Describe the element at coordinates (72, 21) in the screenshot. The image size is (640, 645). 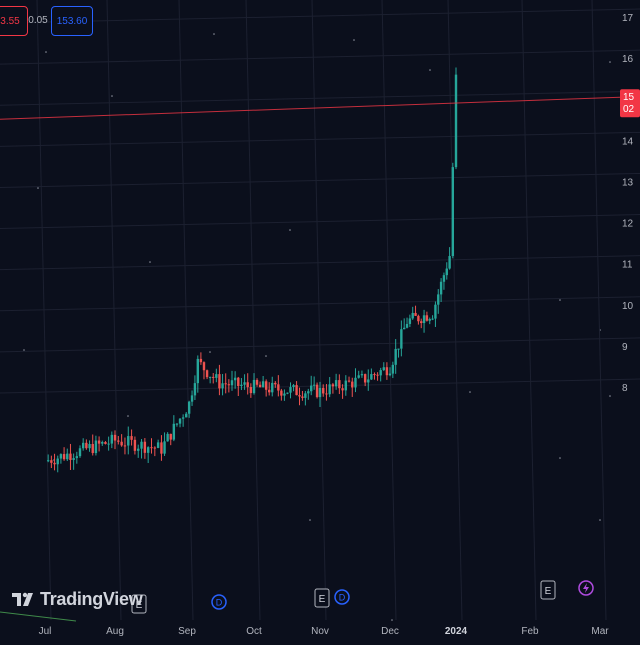
I see `buy-price-button: 153.60` at that location.